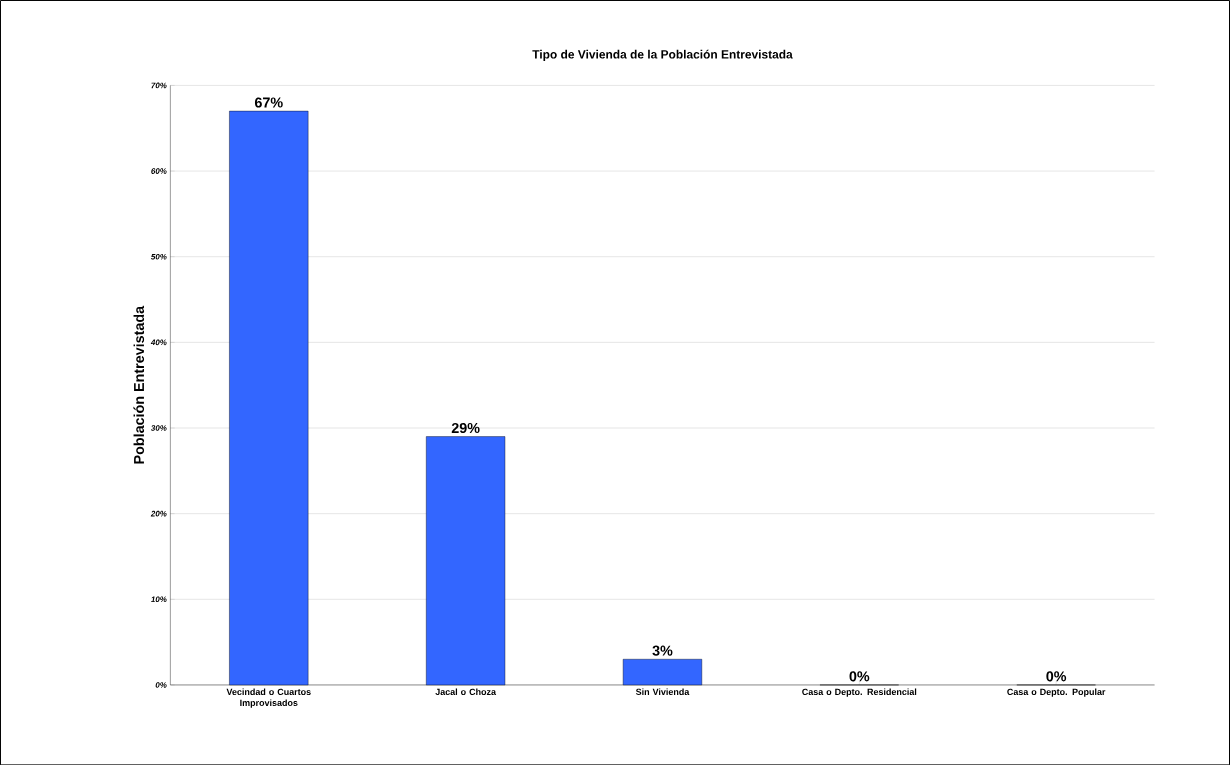 Image resolution: width=1230 pixels, height=765 pixels. Describe the element at coordinates (466, 691) in the screenshot. I see `x-tick-label: Jacal o Choza` at that location.